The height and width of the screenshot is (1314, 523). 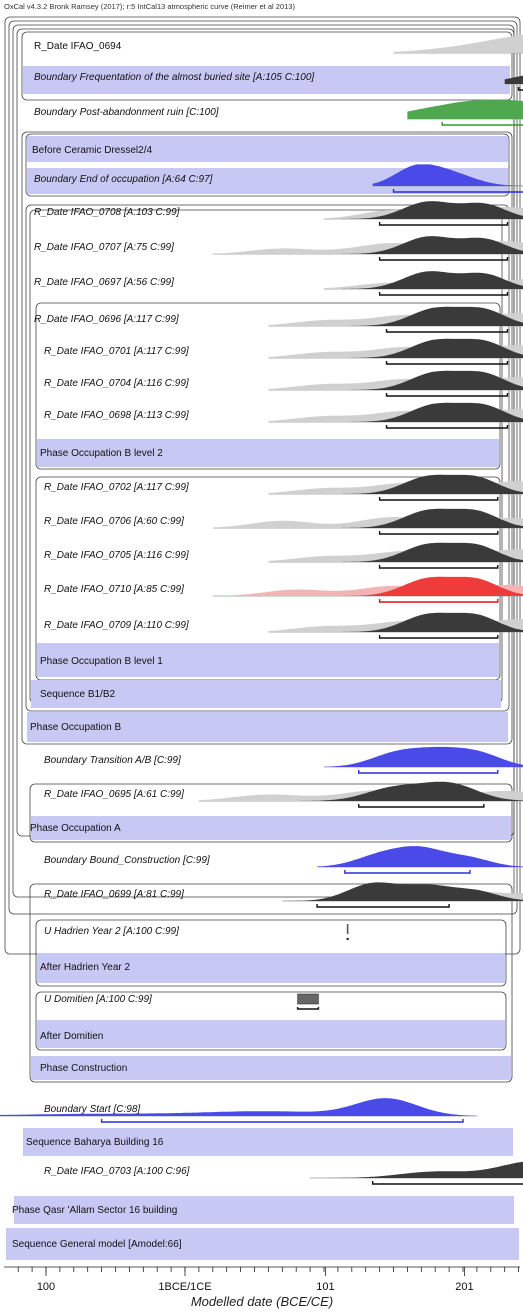 What do you see at coordinates (123, 179) in the screenshot?
I see `row-label: Boundary End of occupation [A:64 C:97]` at bounding box center [123, 179].